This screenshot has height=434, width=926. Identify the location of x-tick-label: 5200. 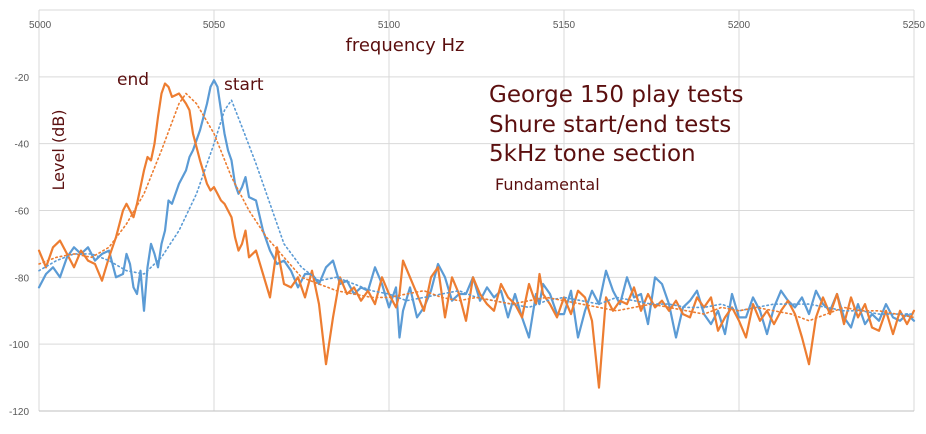
(739, 25).